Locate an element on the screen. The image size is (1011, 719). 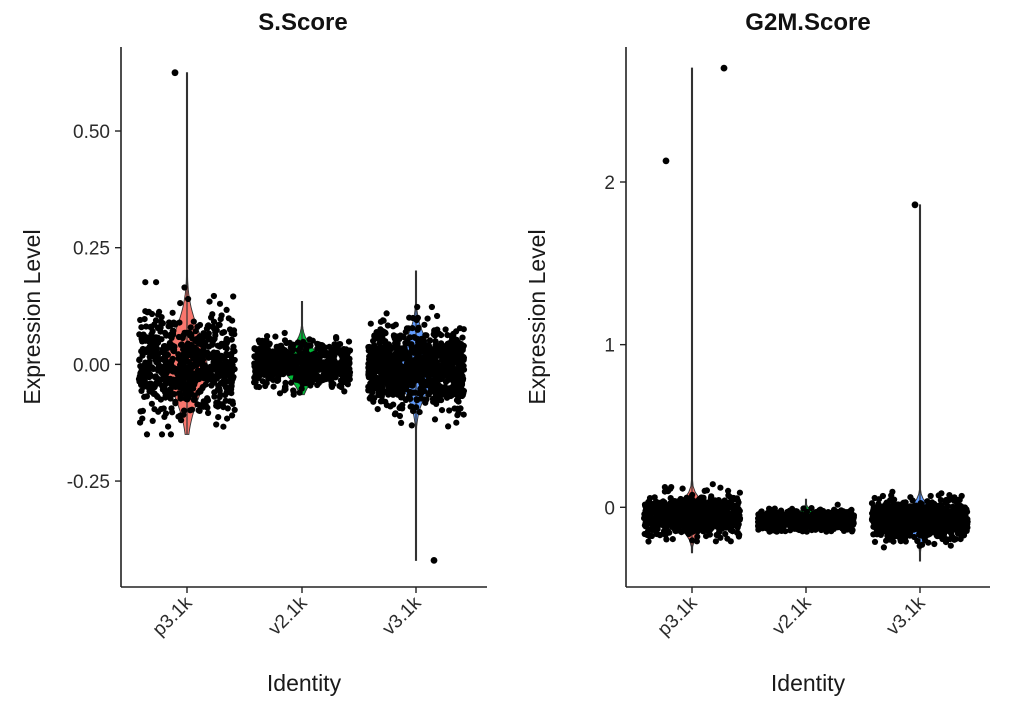
s-score-x-tick-label: v3.1k is located at coordinates (402, 615).